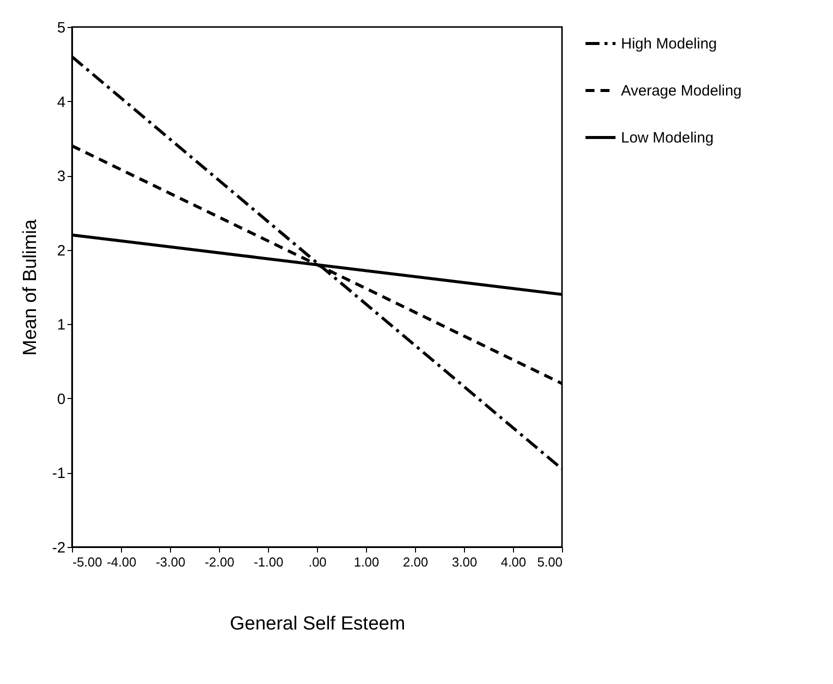 This screenshot has width=833, height=684. What do you see at coordinates (549, 562) in the screenshot?
I see `x-tick-label: 5.00` at bounding box center [549, 562].